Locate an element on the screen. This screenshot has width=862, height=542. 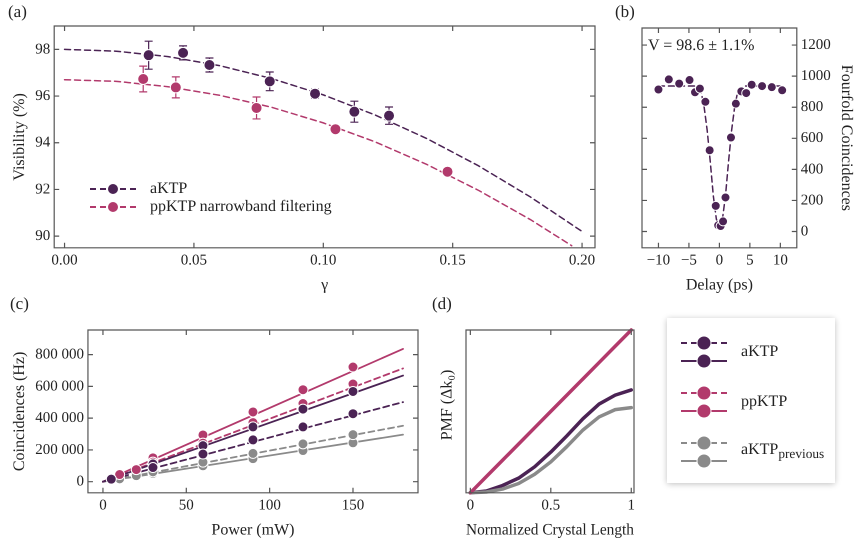
y2-tick-label: 400 is located at coordinates (812, 169).